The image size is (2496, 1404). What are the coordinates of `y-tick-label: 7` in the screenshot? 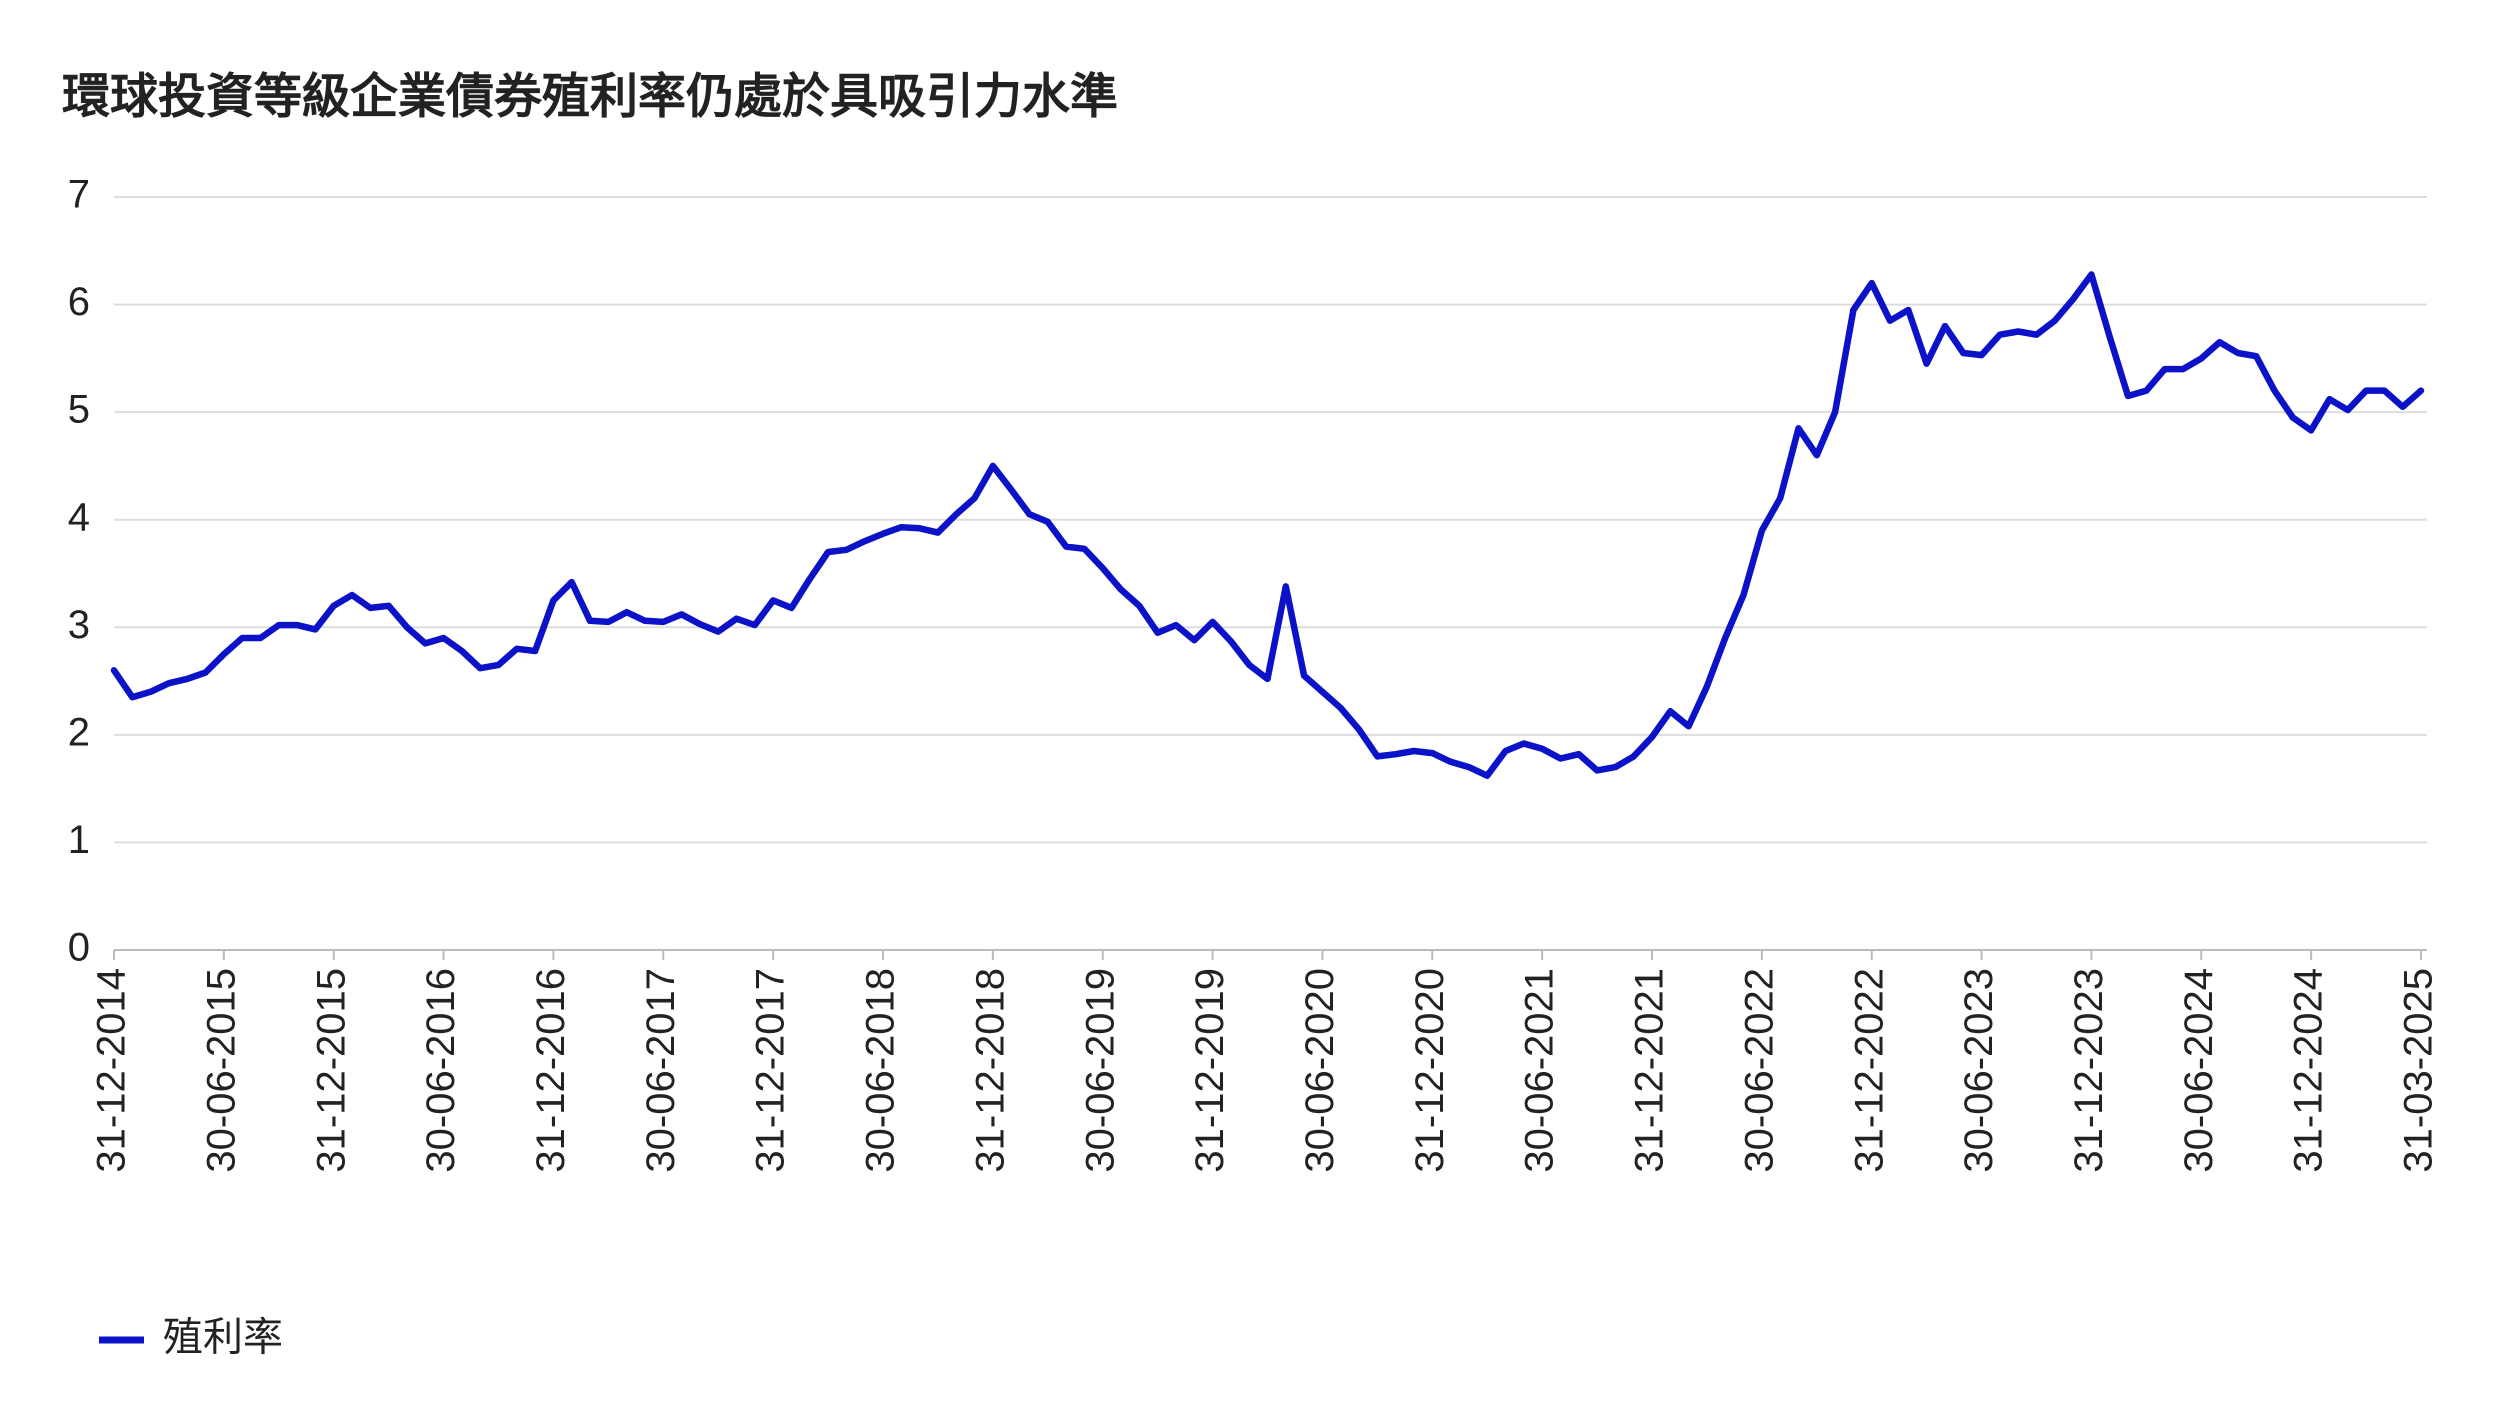 It's located at (79, 195).